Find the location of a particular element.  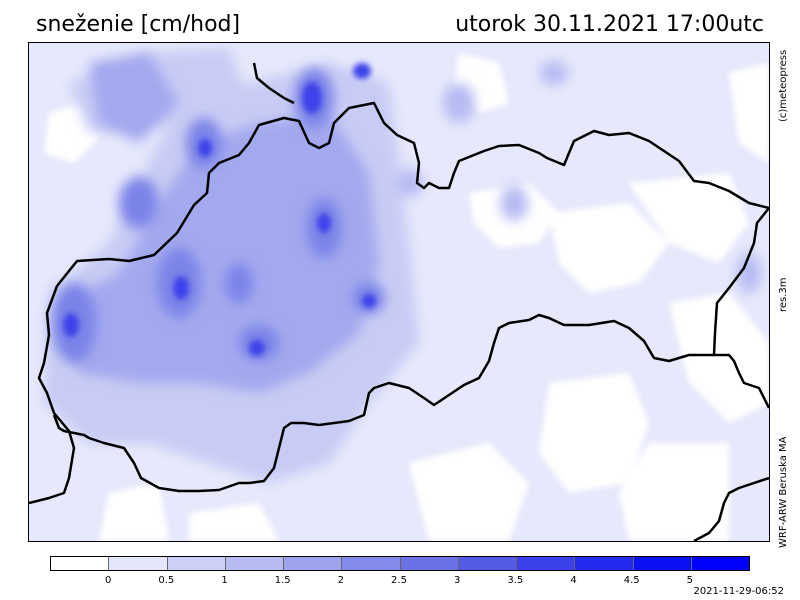

legend-tick-label: 3.5 is located at coordinates (515, 580).